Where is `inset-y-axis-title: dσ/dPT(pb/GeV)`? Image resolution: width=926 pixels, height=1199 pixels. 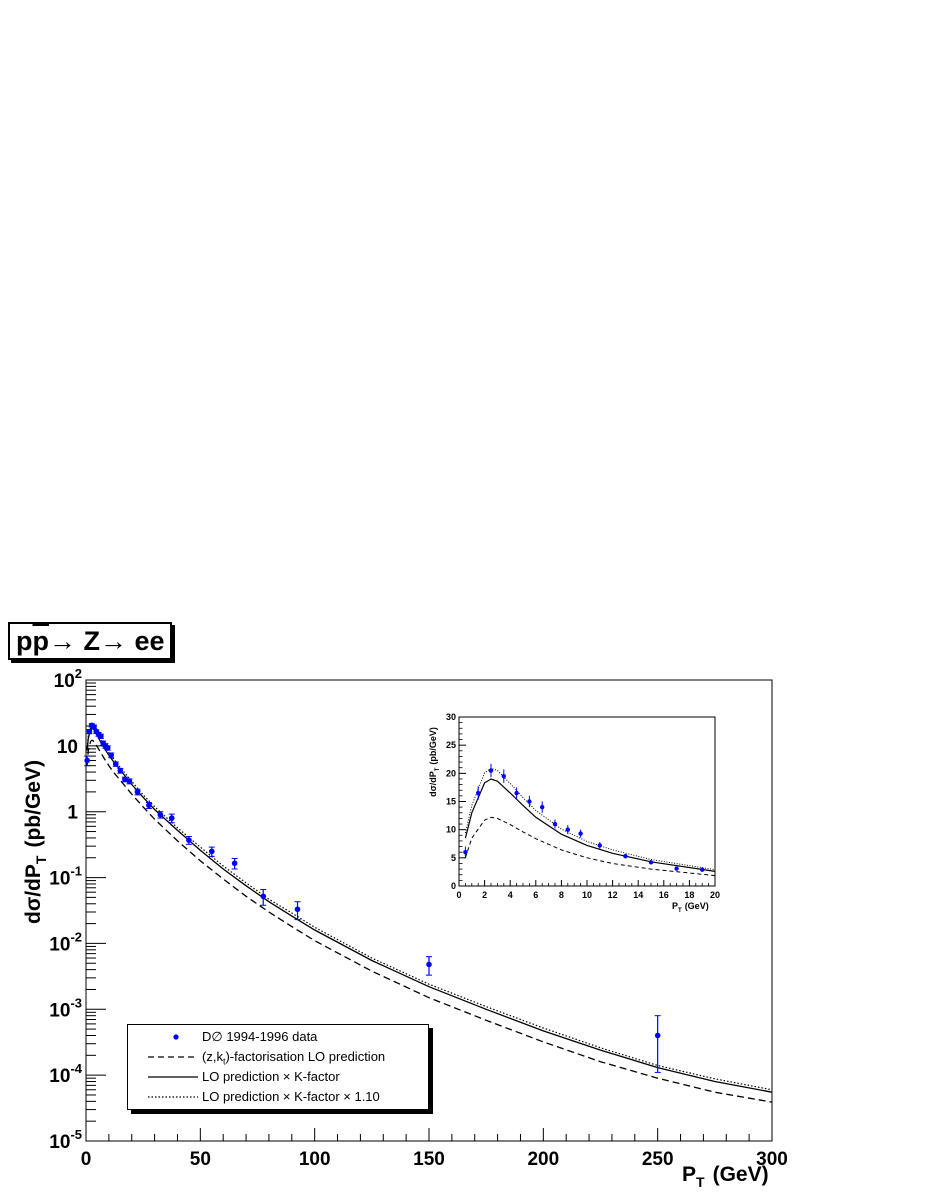 inset-y-axis-title: dσ/dPT(pb/GeV) is located at coordinates (434, 762).